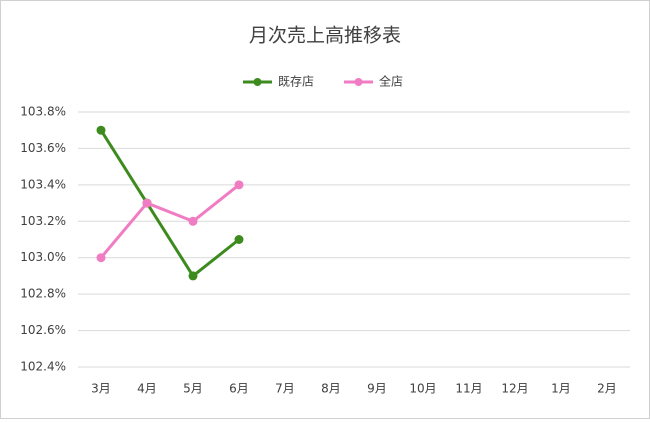  What do you see at coordinates (391, 81) in the screenshot?
I see `legend-label: 全店` at bounding box center [391, 81].